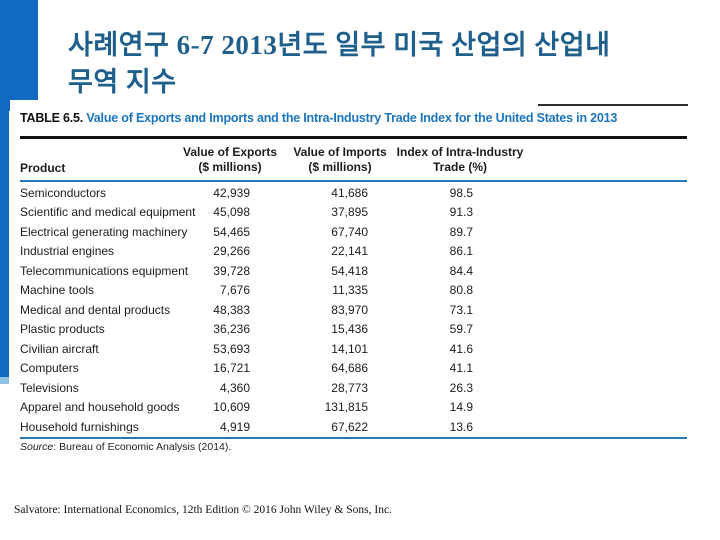  What do you see at coordinates (43, 168) in the screenshot?
I see `column-header-product: Product` at bounding box center [43, 168].